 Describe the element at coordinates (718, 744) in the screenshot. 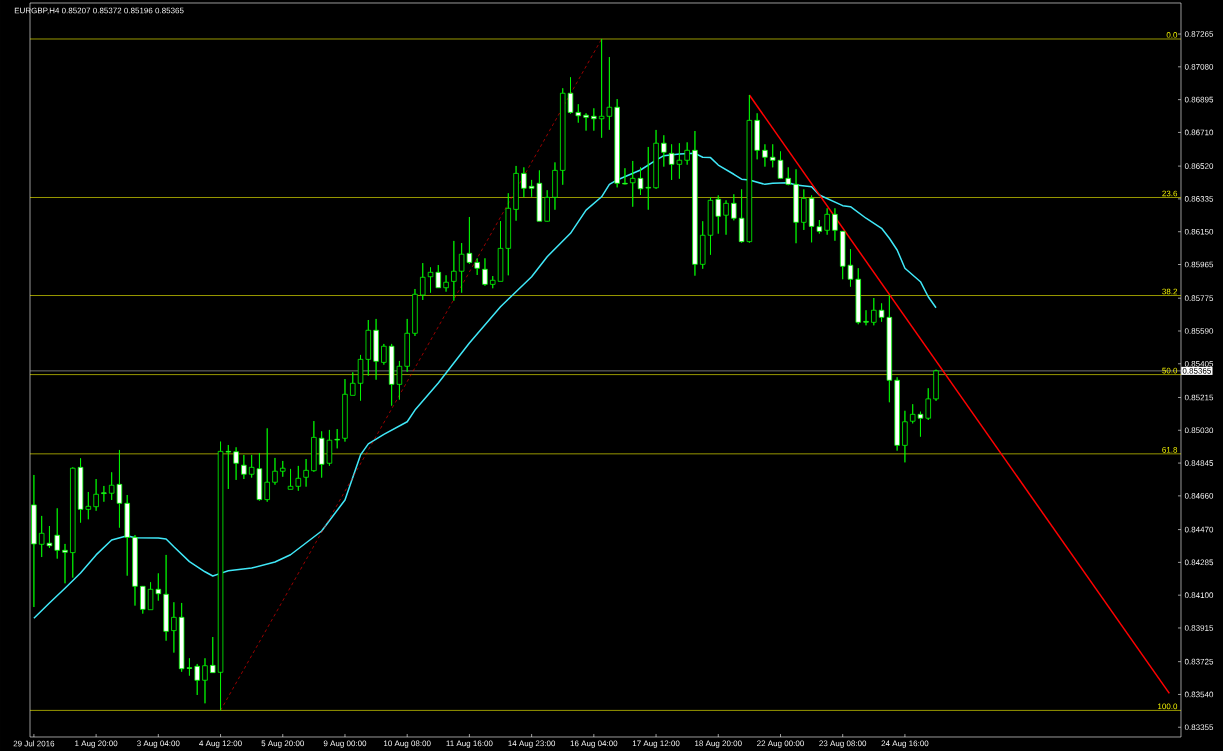

I see `x-tick-label: 18 Aug 20:00` at that location.